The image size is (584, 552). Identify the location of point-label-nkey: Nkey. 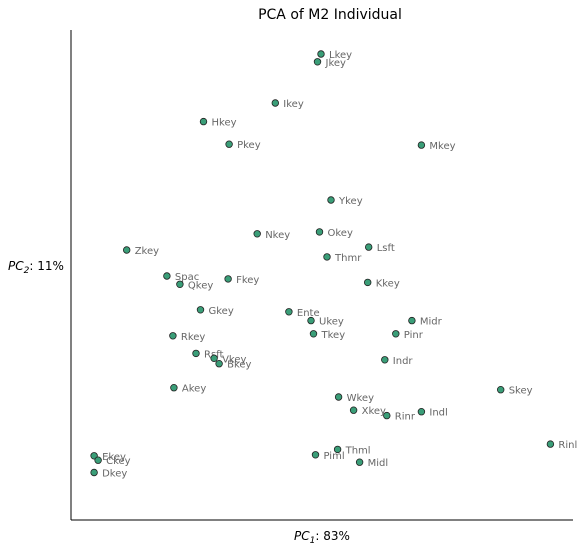
(277, 235).